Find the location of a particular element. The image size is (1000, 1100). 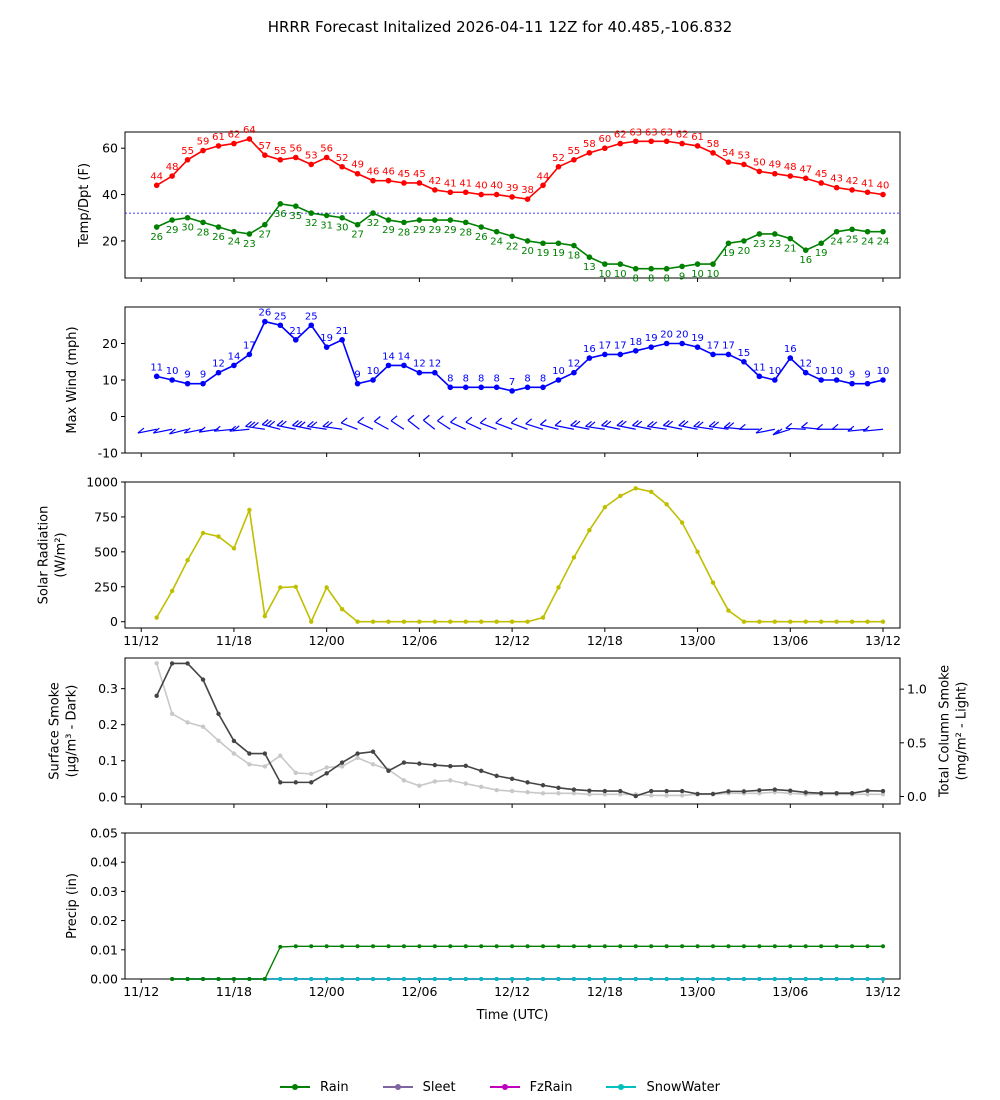

y-axis-label-precip: Precip (in) is located at coordinates (72, 906).